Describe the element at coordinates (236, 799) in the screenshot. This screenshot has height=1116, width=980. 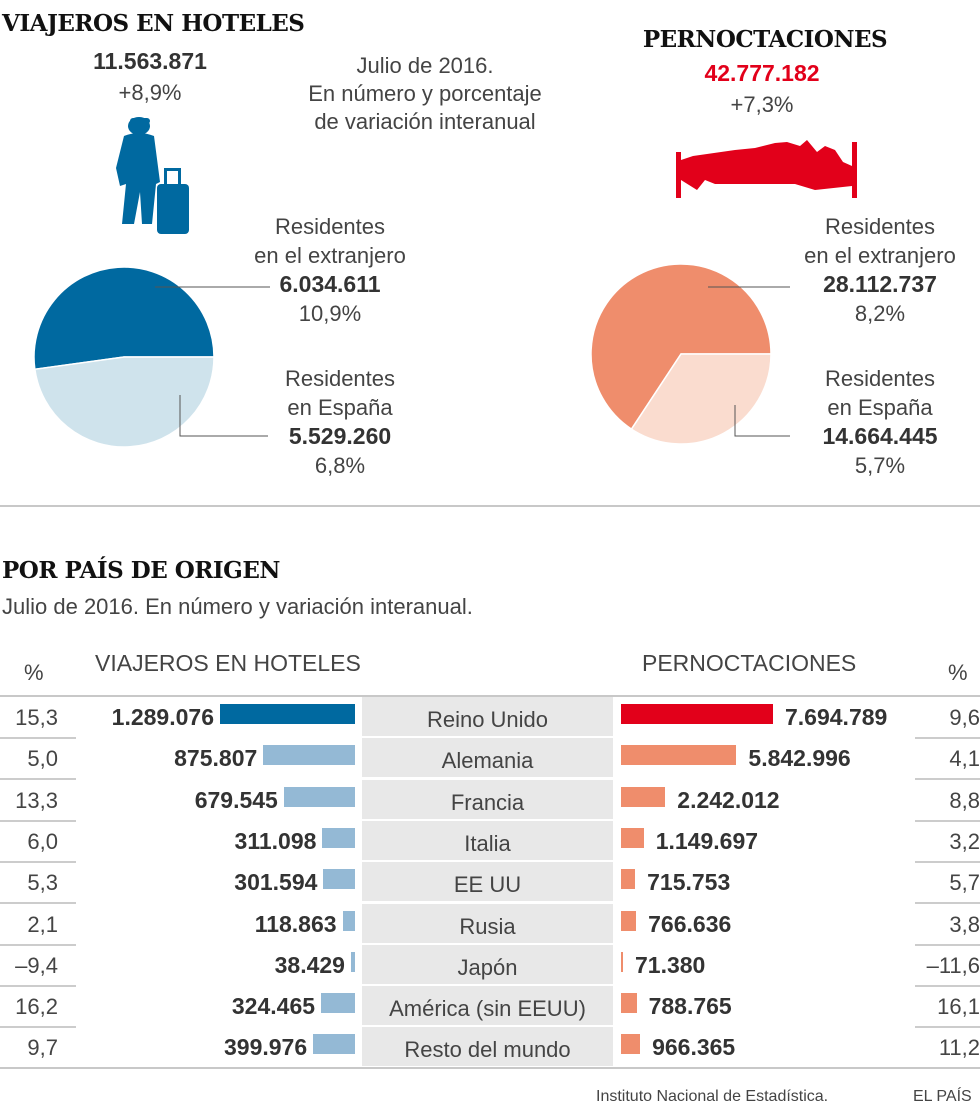
I see `viajeros-value: 679.545` at that location.